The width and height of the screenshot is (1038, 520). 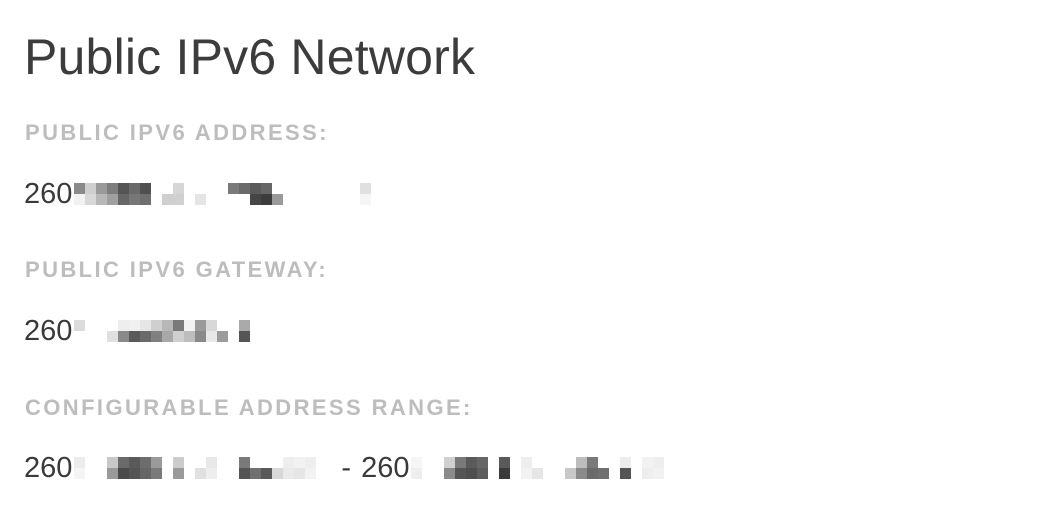 I want to click on range-start-prefix: 260, so click(x=48, y=467).